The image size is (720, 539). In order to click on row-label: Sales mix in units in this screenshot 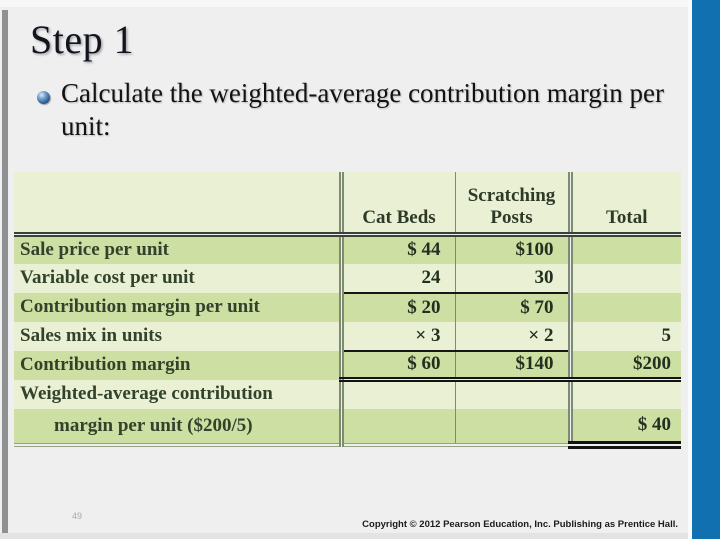, I will do `click(91, 335)`.